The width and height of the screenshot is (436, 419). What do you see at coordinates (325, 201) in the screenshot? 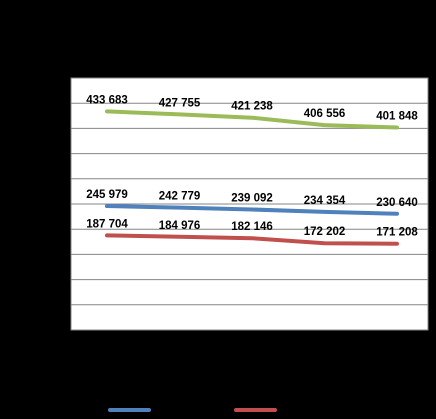
I see `data-label: 234 354` at bounding box center [325, 201].